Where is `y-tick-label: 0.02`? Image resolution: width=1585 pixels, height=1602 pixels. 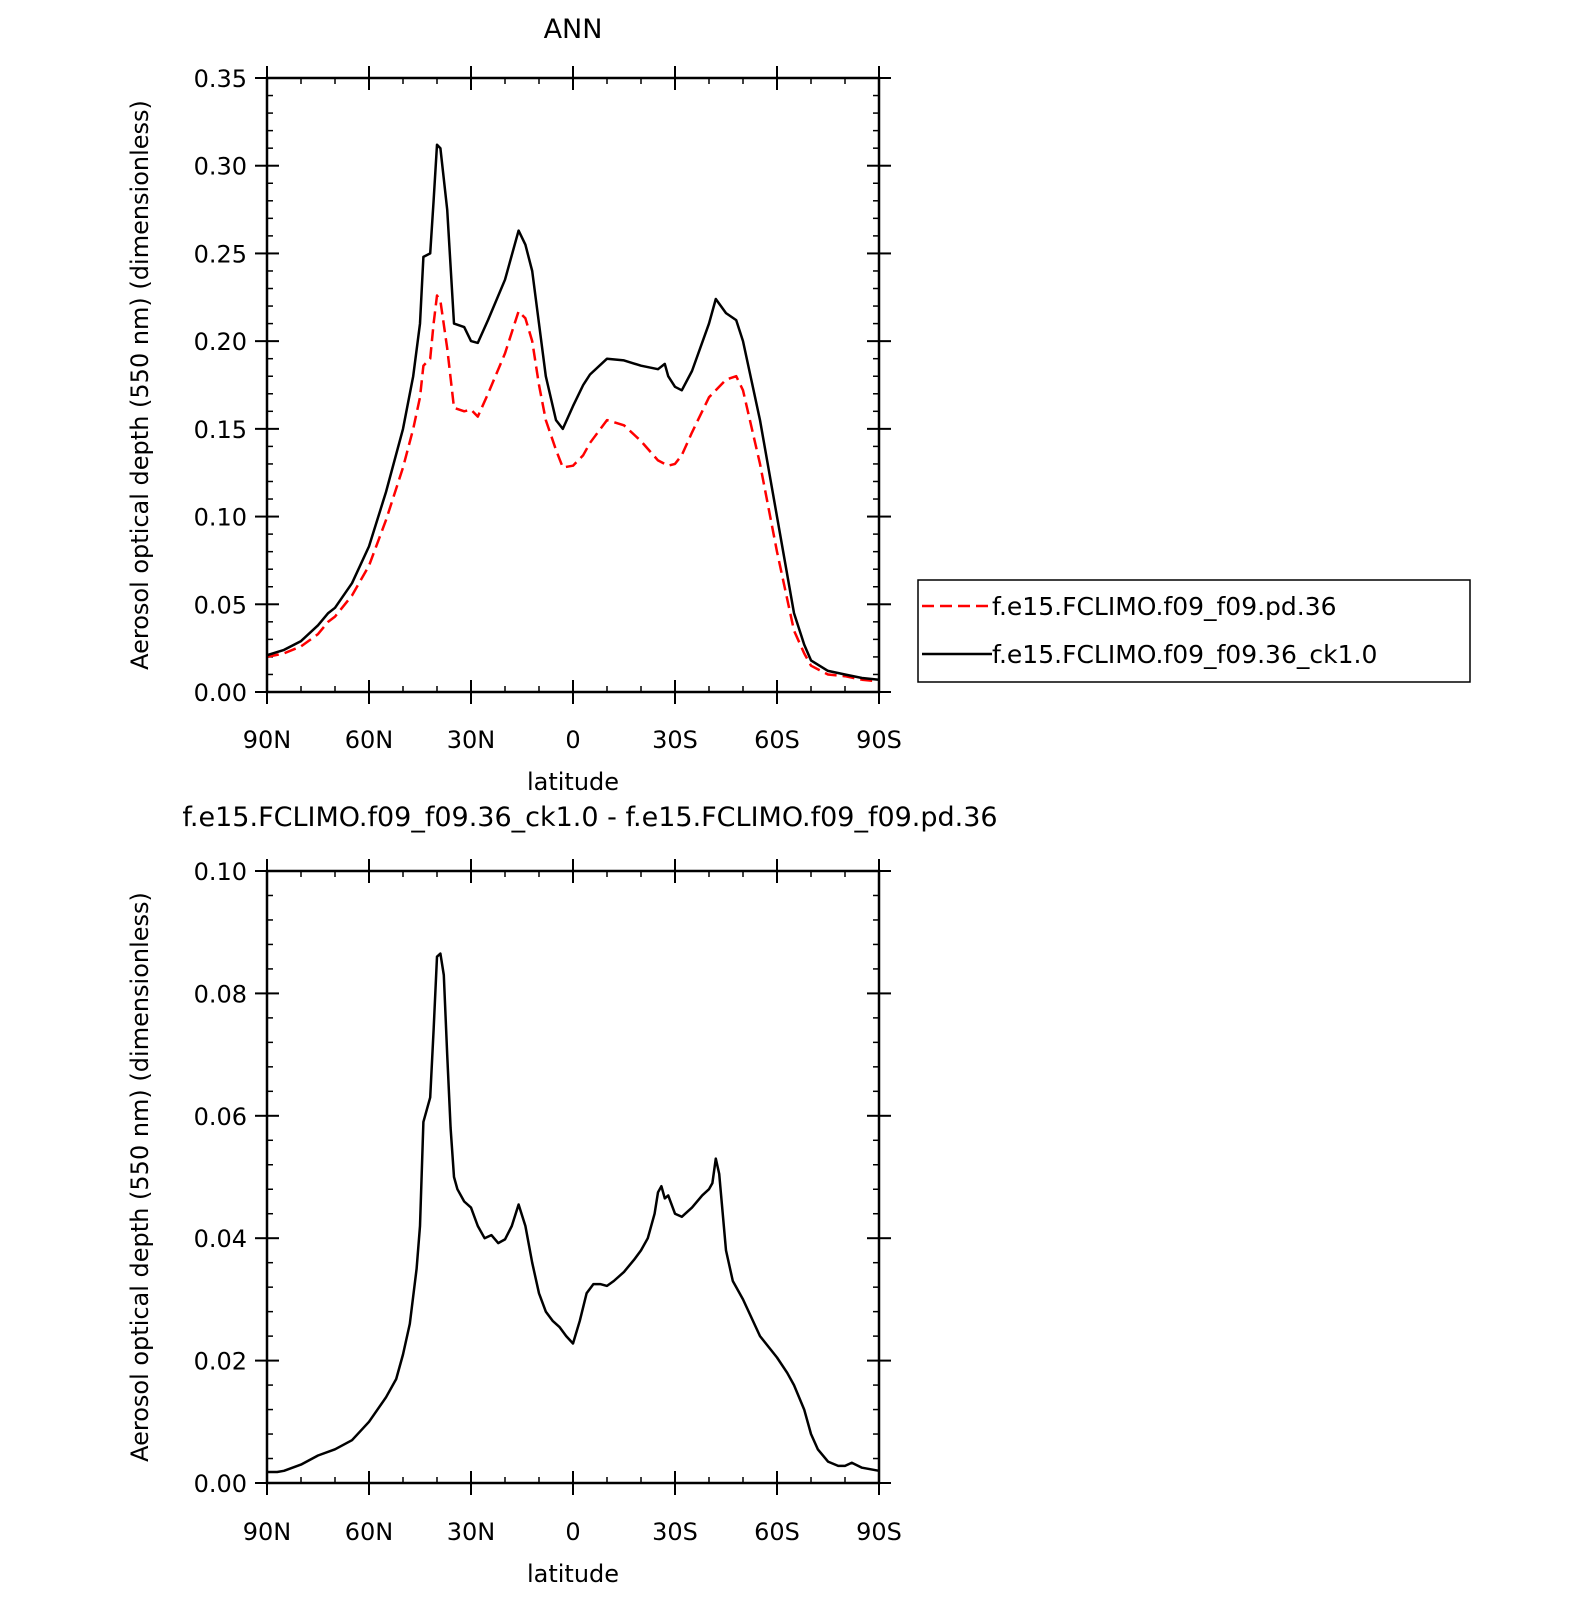 y-tick-label: 0.02 is located at coordinates (220, 1362).